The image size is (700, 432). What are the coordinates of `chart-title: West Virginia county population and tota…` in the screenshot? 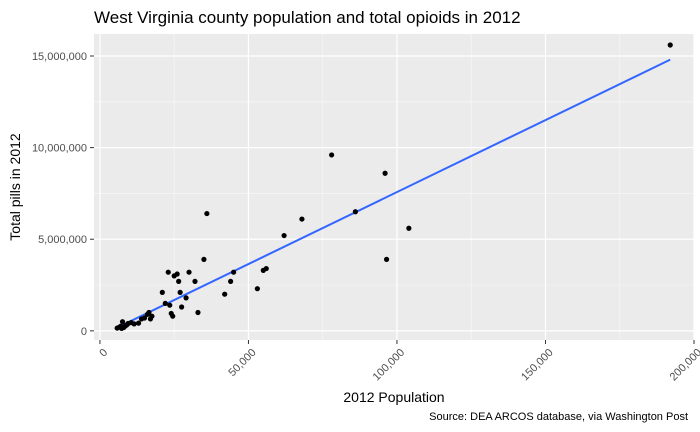 It's located at (307, 17).